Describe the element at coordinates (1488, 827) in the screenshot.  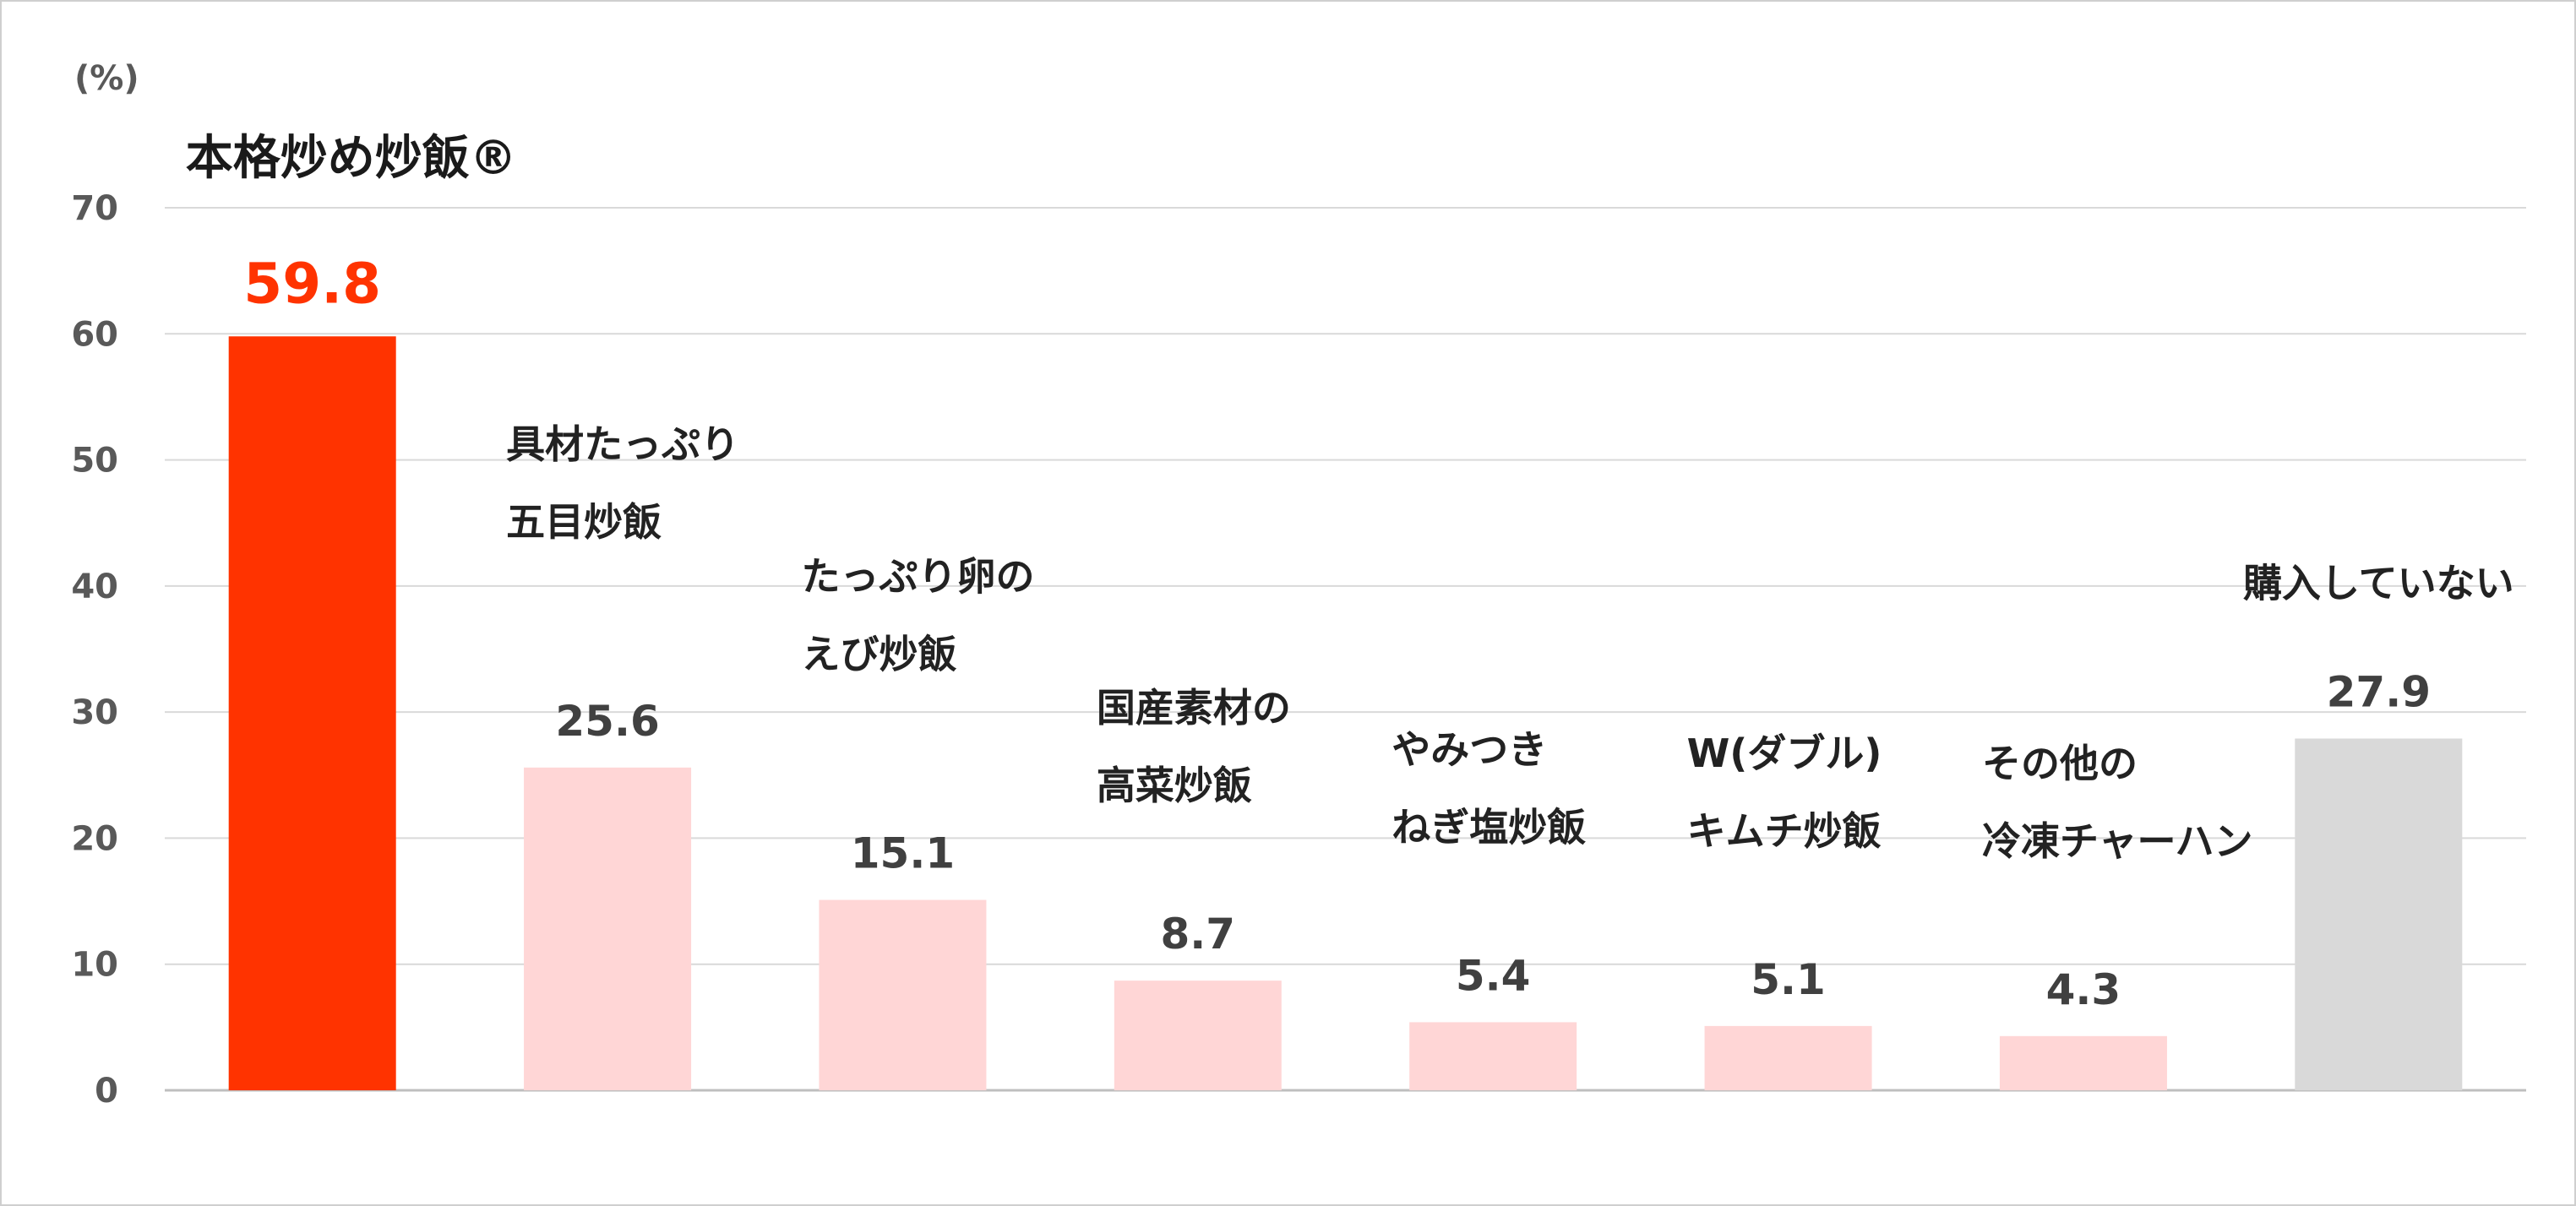
I see `bar-category-label: ねぎ塩炒飯` at that location.